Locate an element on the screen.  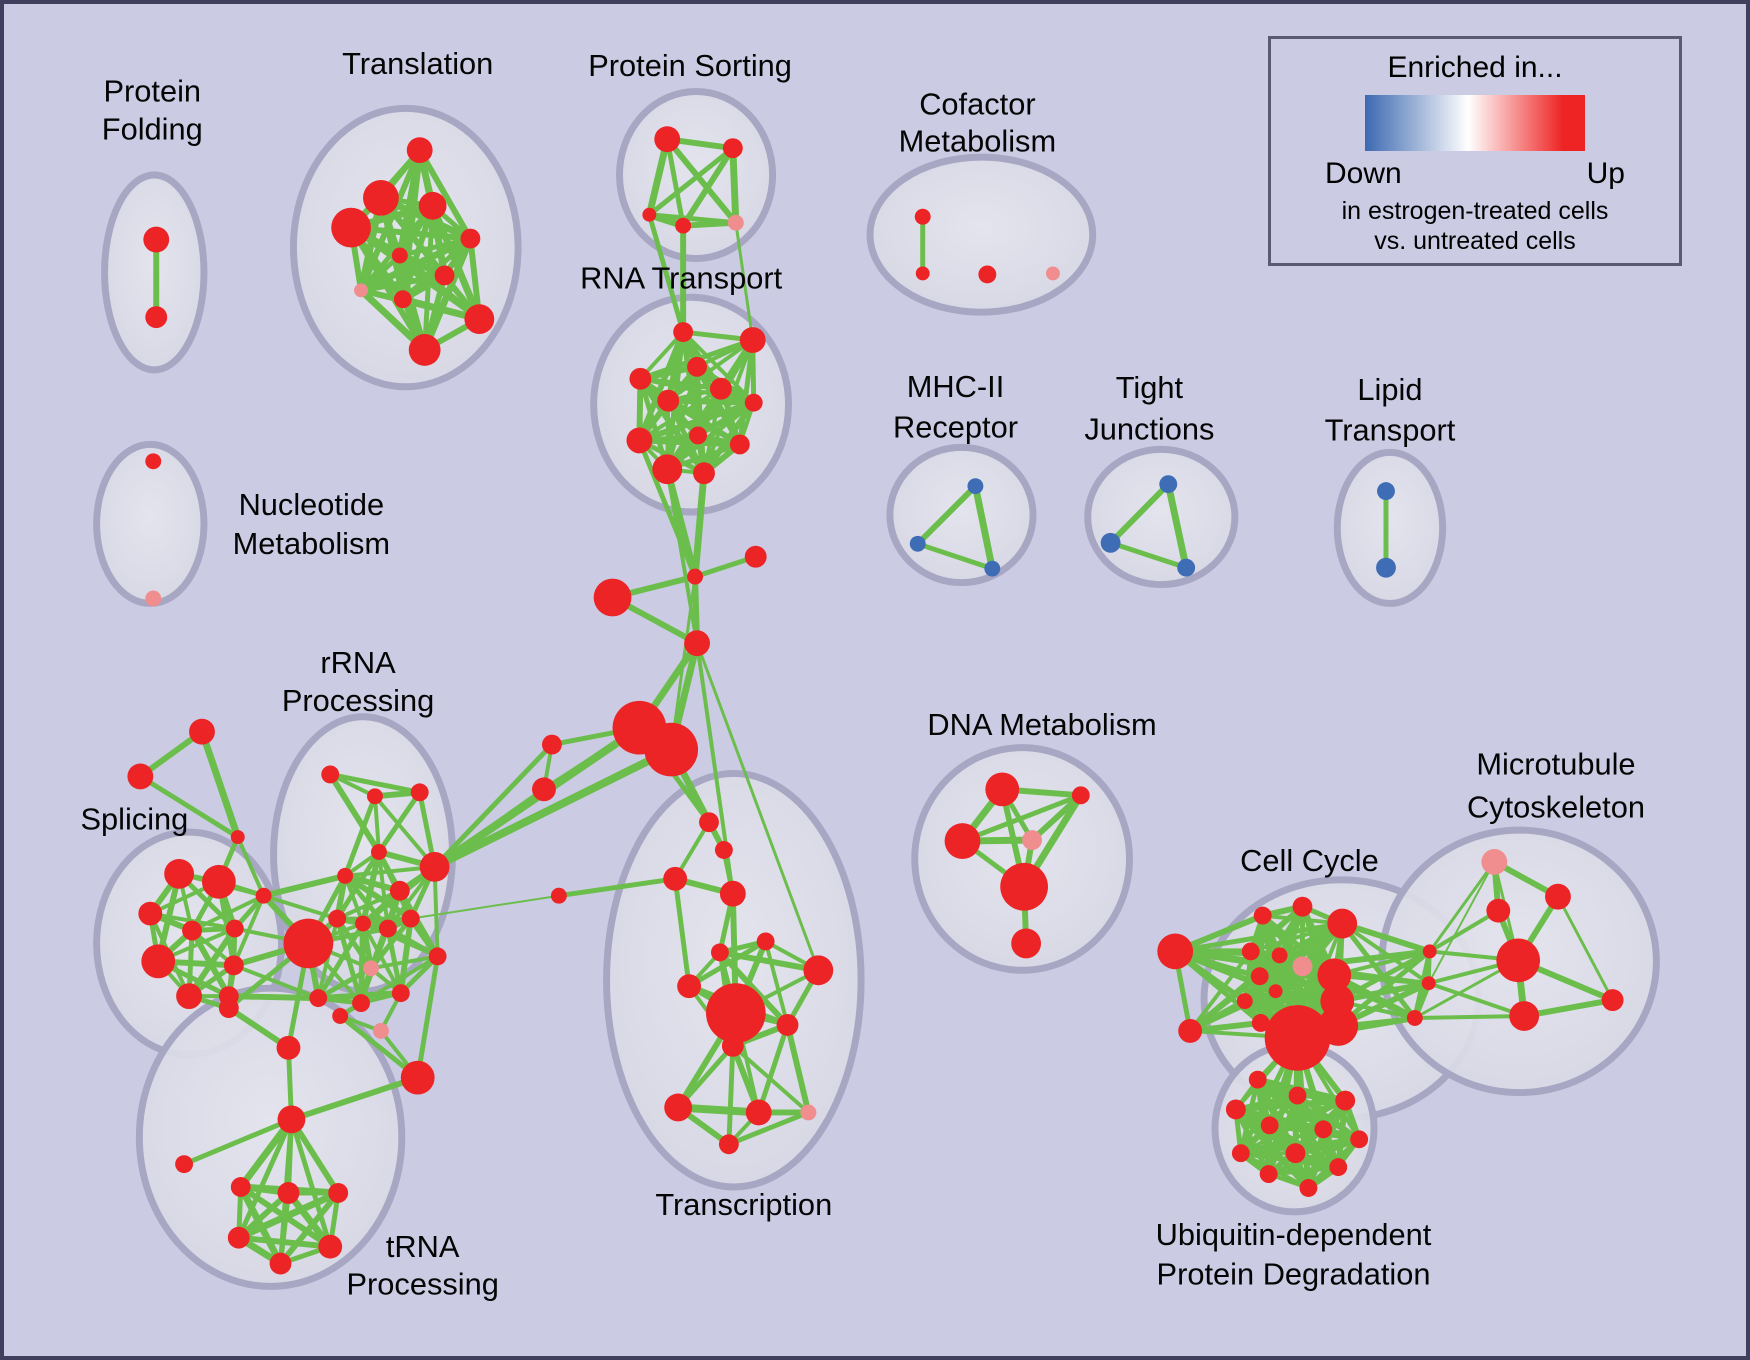
edge-tx7-tx10 is located at coordinates (770, 1079).